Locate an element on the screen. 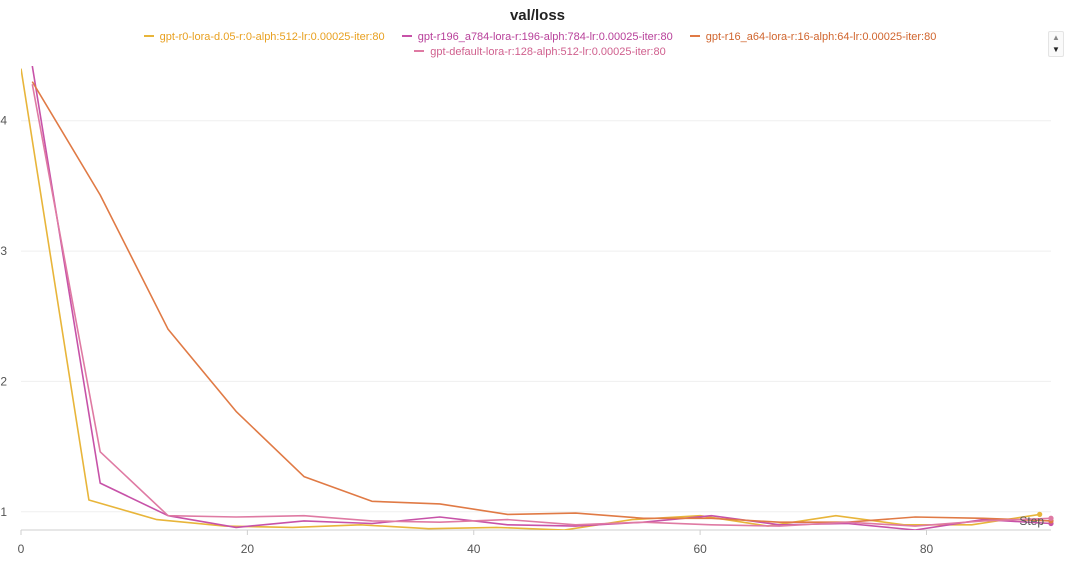 Image resolution: width=1075 pixels, height=573 pixels. y-tick-label: 1 is located at coordinates (3, 512).